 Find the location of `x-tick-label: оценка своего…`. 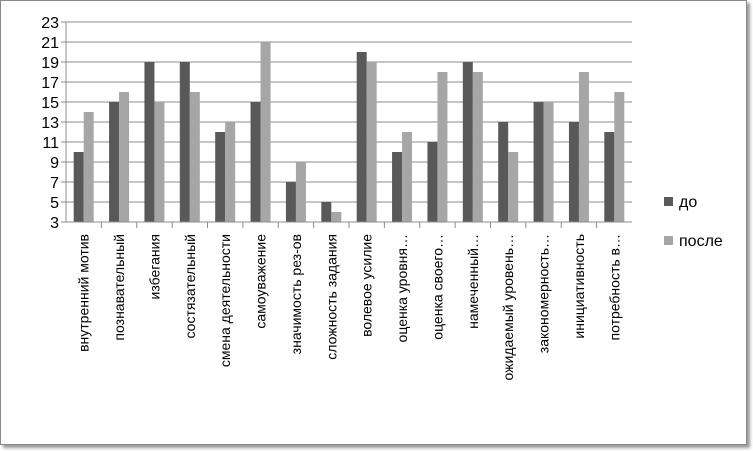

x-tick-label: оценка своего… is located at coordinates (437, 287).